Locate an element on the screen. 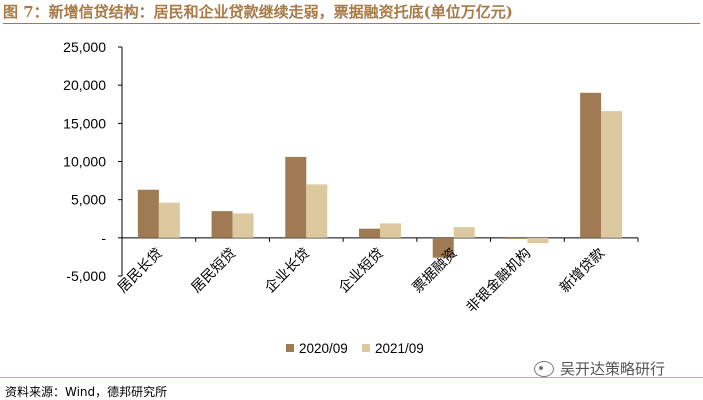 The height and width of the screenshot is (400, 703). watermark: 吴开达策略研行 is located at coordinates (599, 368).